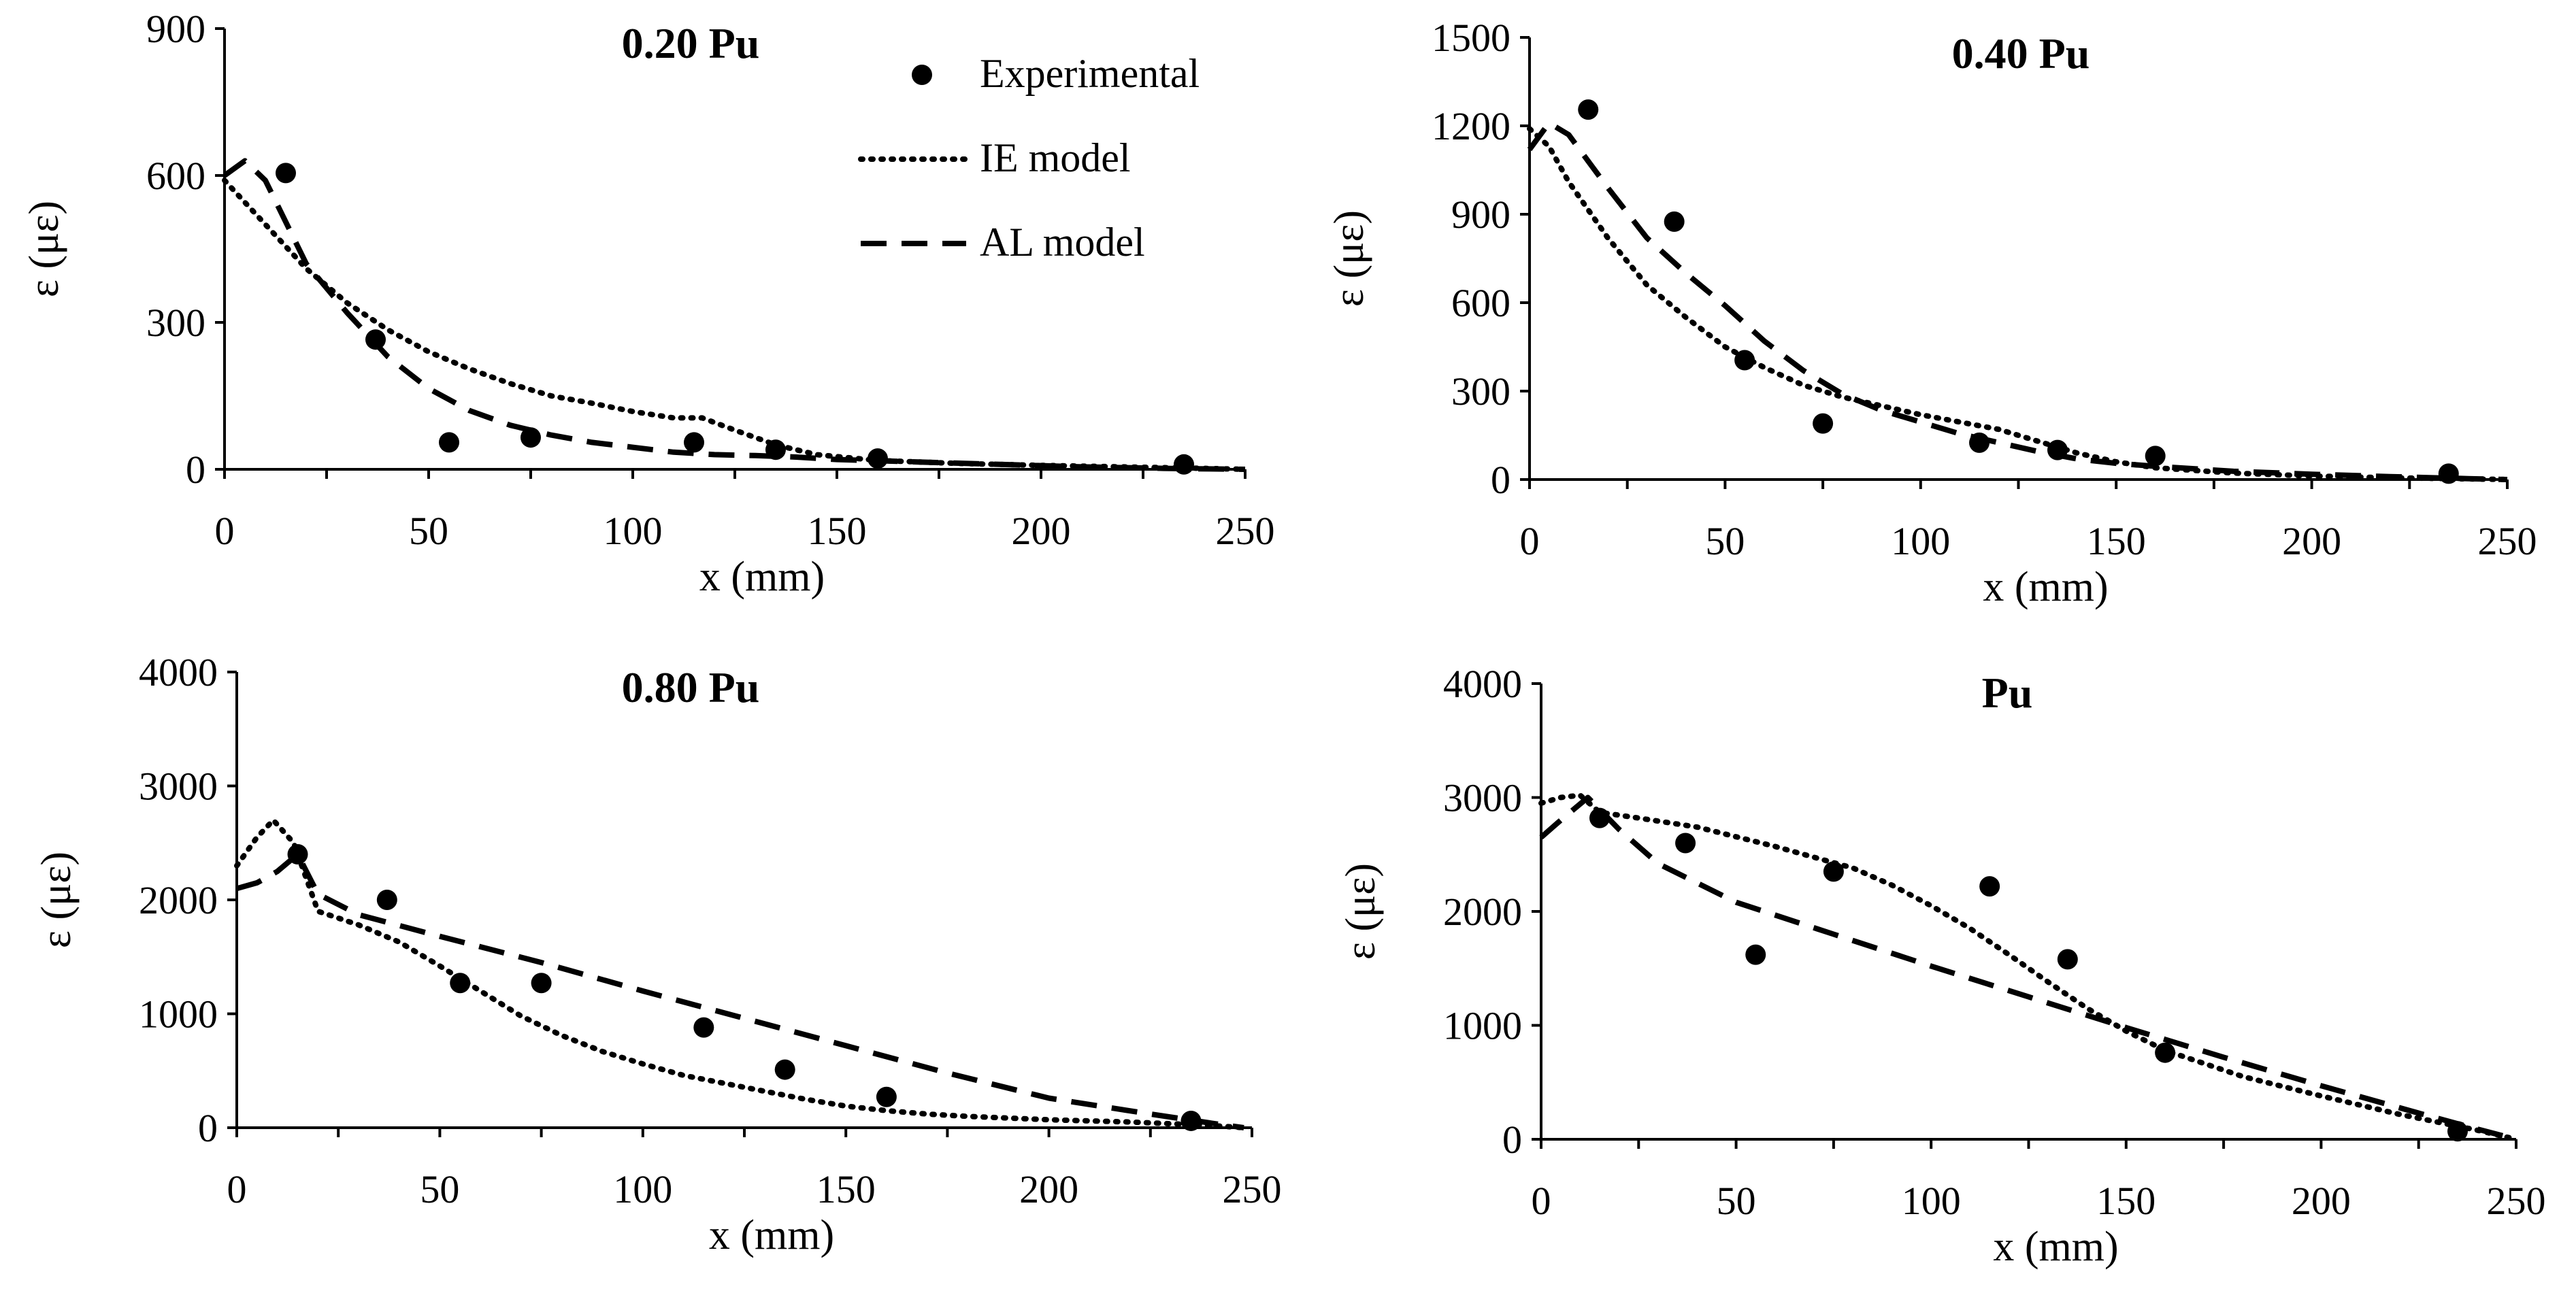 This screenshot has width=2576, height=1293. What do you see at coordinates (1471, 126) in the screenshot?
I see `y-tick-label: 1200` at bounding box center [1471, 126].